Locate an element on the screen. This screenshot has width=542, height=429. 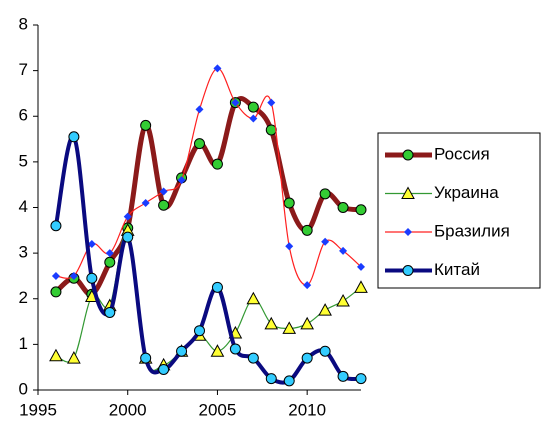
y-tick-label: 0 is located at coordinates (23, 388).